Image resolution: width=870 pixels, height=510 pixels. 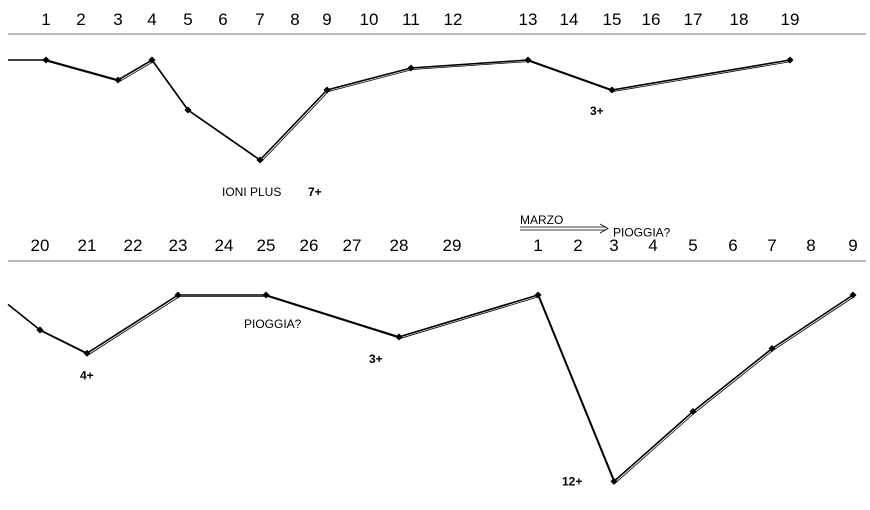 I want to click on annotation-value: 12+, so click(x=572, y=481).